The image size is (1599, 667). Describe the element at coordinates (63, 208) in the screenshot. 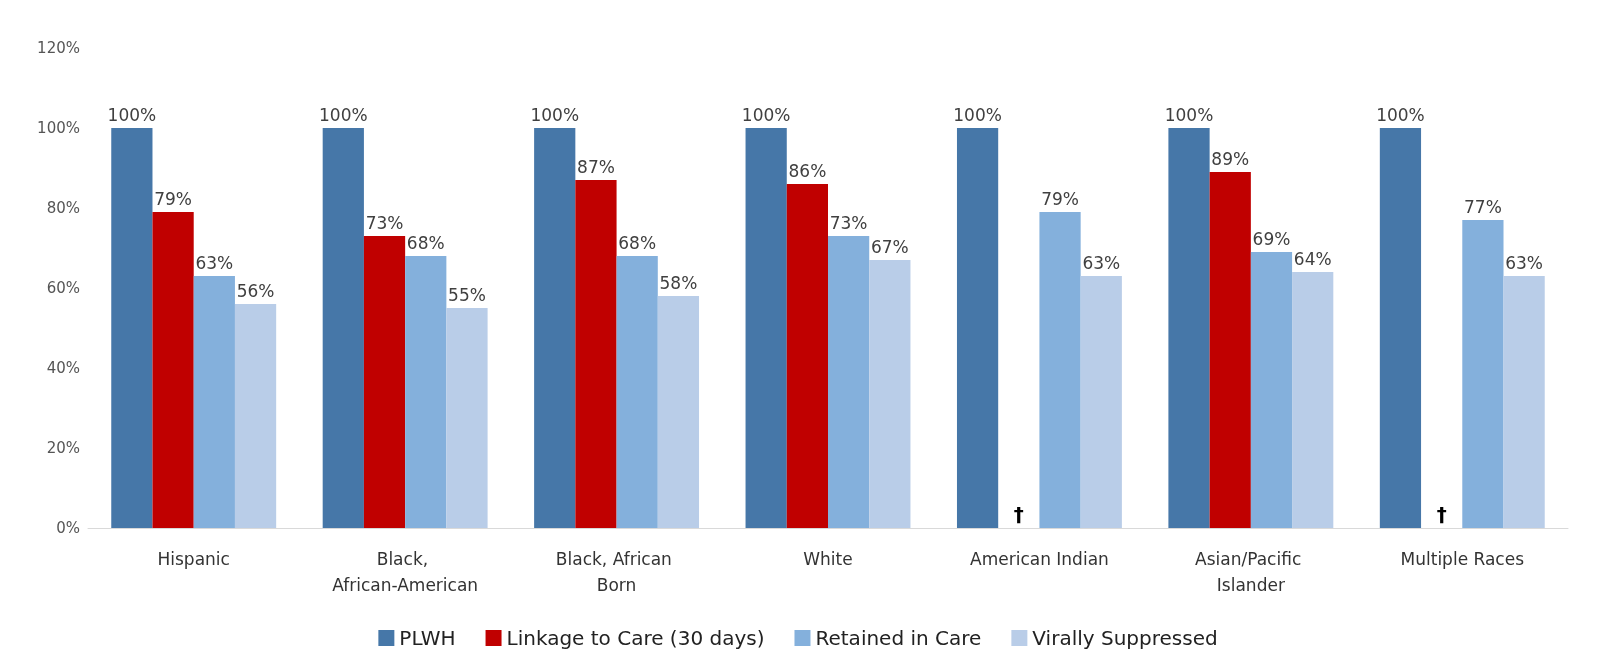

I see `y-tick-label: 80%` at that location.